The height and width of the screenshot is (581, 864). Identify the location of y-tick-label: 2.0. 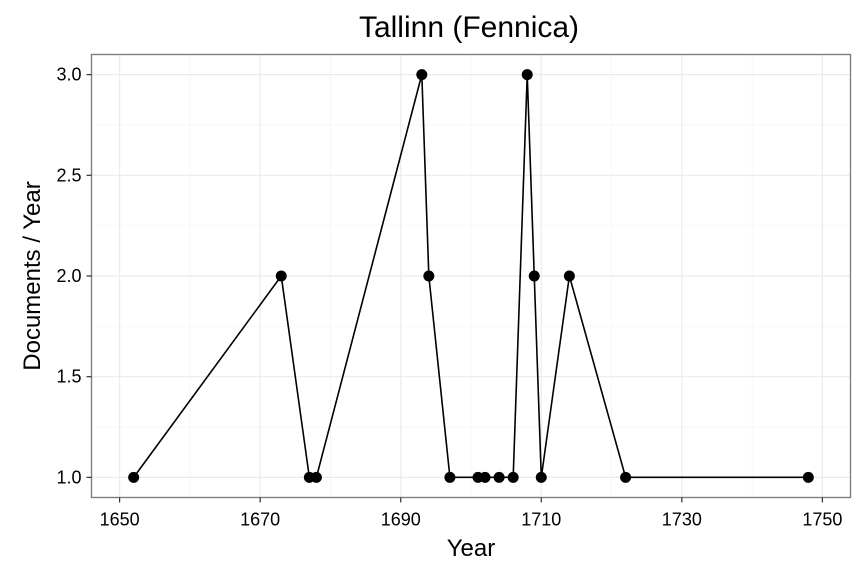
(68, 276).